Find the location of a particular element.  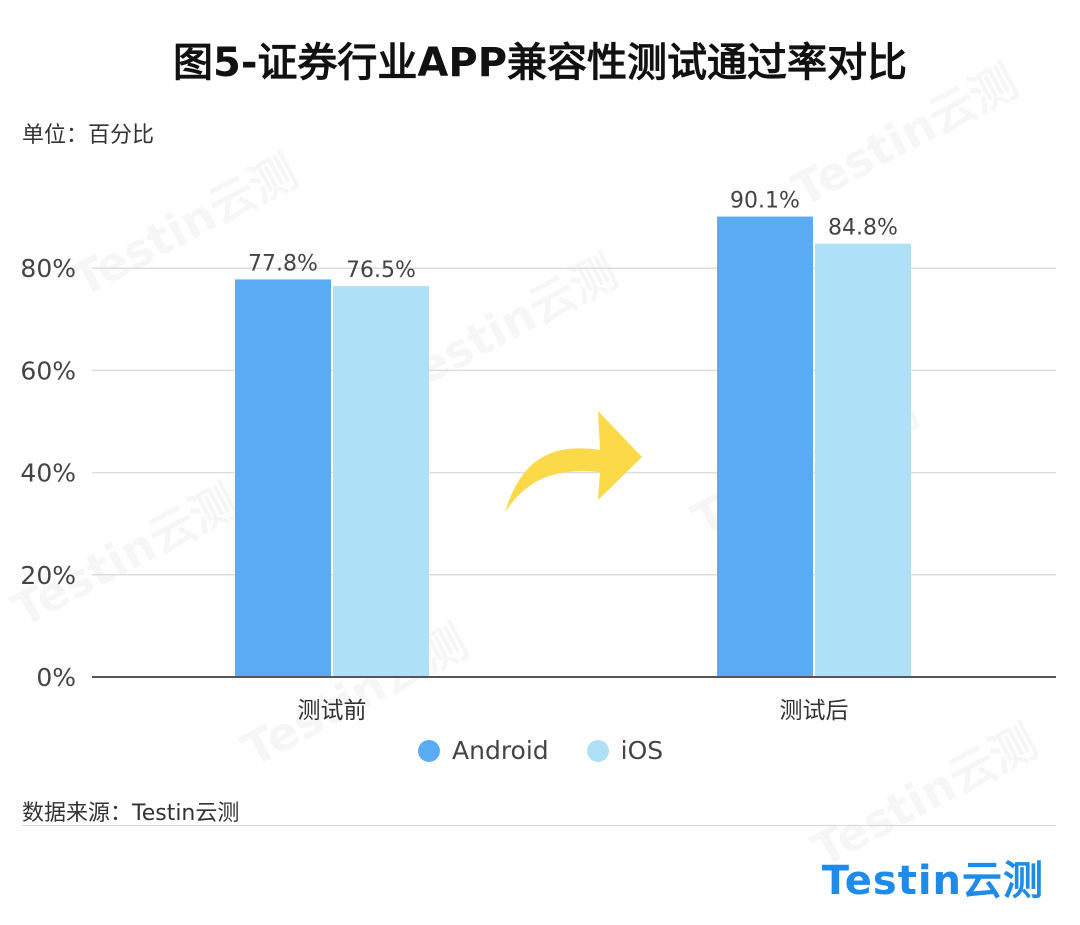

y-tick-label: 80% is located at coordinates (48, 268).